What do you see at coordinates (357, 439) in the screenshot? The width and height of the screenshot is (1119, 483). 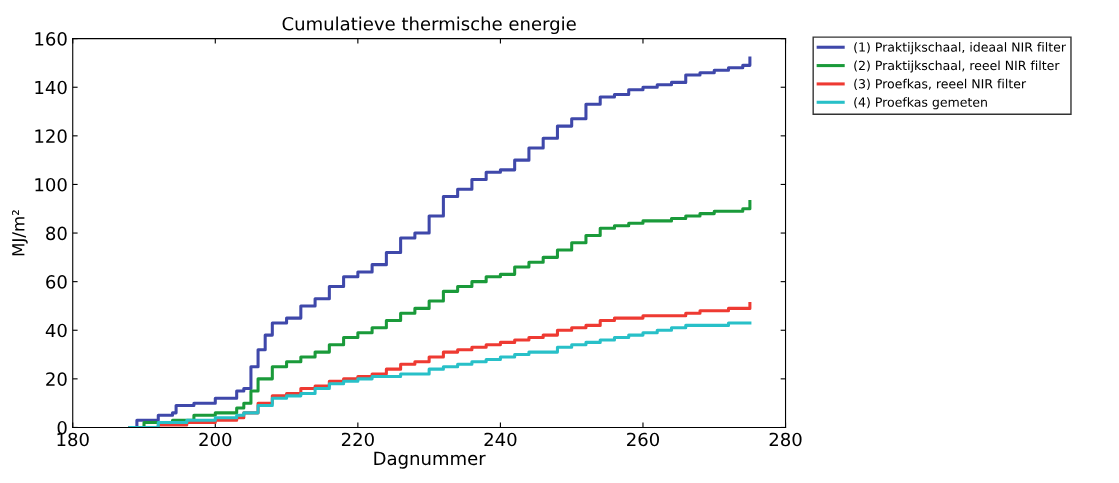 I see `x-tick-label: 220` at bounding box center [357, 439].